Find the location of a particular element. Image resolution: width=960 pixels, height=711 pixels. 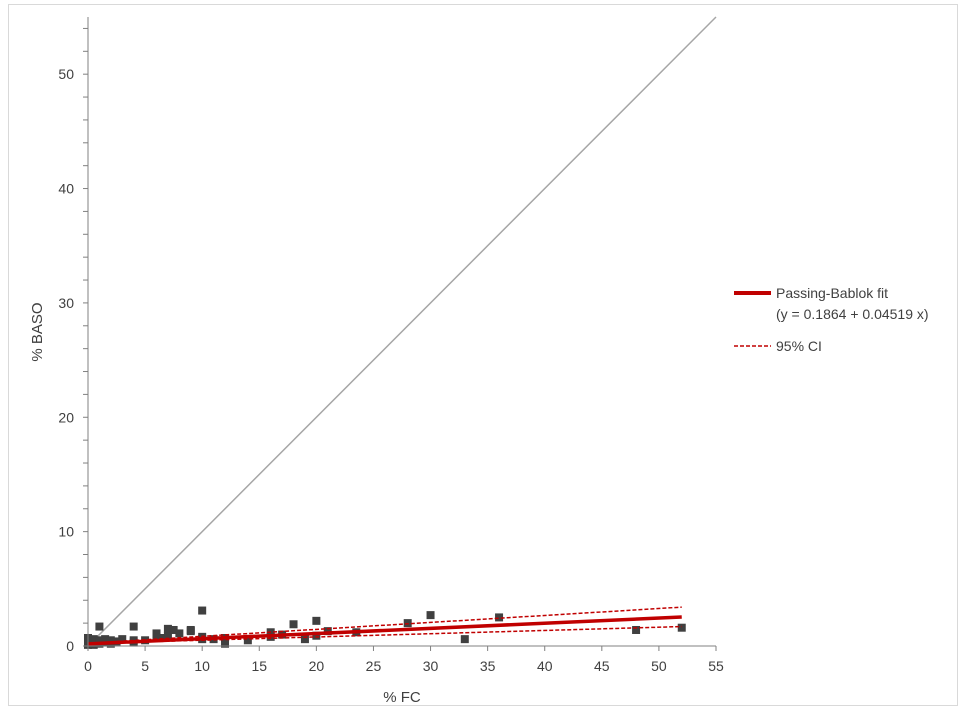

x-tick-label: 40 is located at coordinates (545, 666).